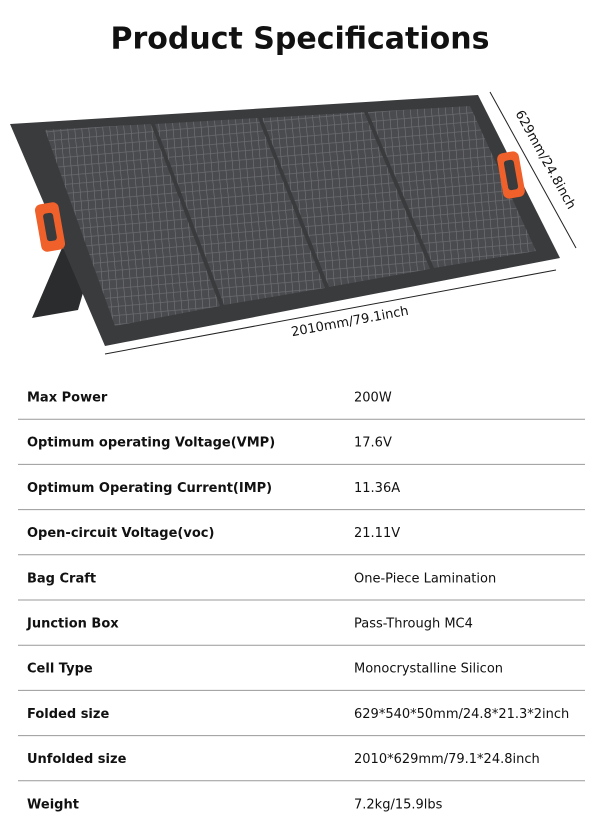 The width and height of the screenshot is (600, 826). Describe the element at coordinates (373, 443) in the screenshot. I see `spec-value: 17.6V` at that location.